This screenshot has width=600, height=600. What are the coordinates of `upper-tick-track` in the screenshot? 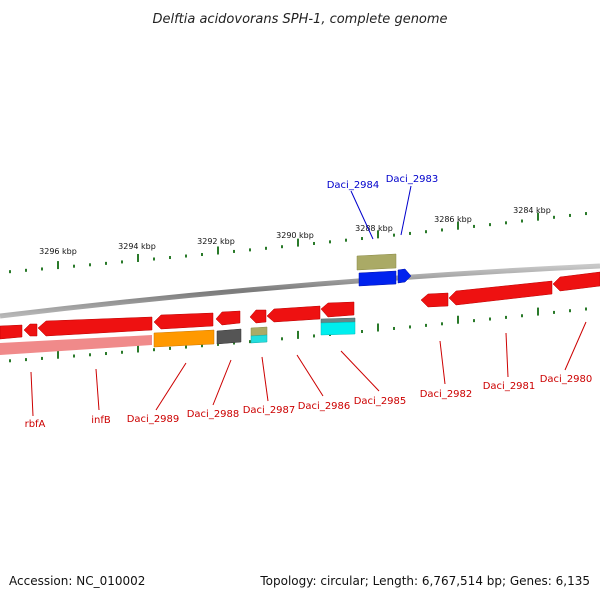 It's located at (298, 243).